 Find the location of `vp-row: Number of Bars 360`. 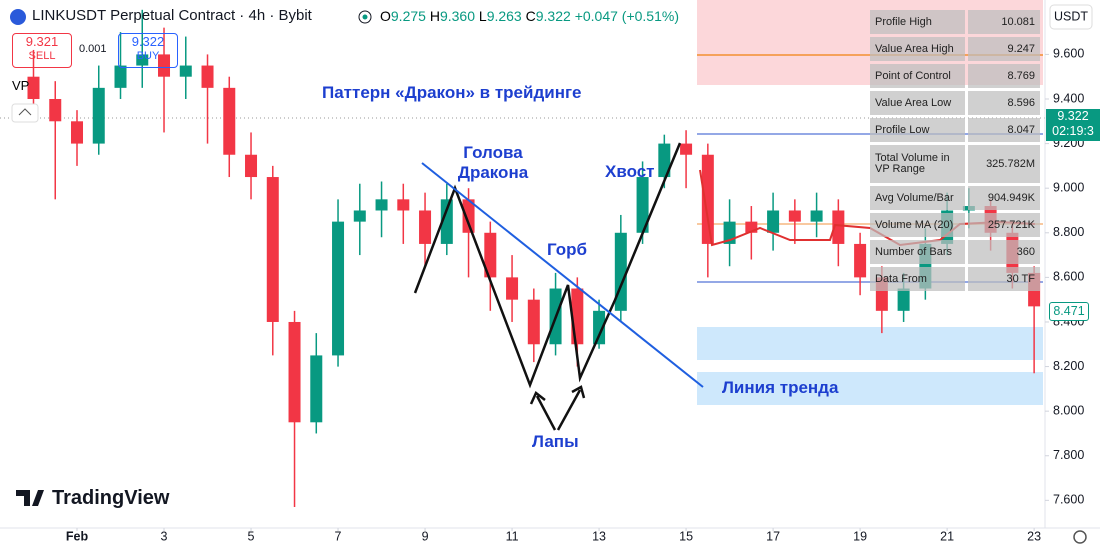

vp-row: Number of Bars 360 is located at coordinates (956, 252).